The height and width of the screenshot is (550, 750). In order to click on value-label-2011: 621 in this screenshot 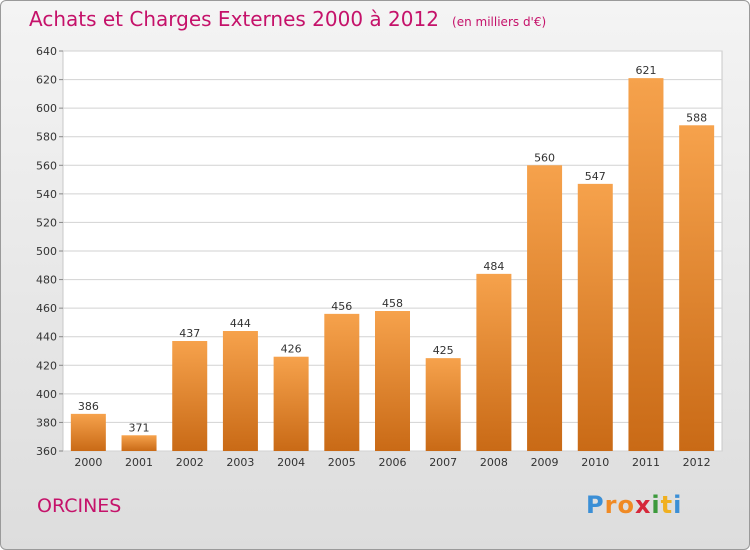, I will do `click(645, 70)`.